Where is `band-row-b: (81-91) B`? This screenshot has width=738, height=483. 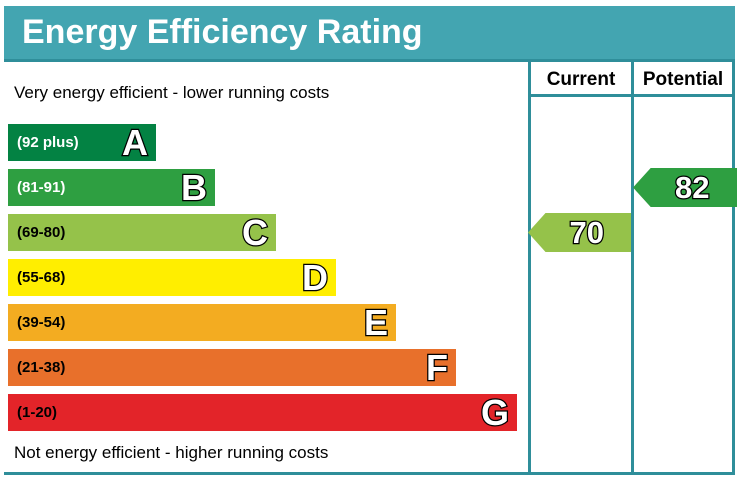
band-row-b: (81-91) B is located at coordinates (111, 187).